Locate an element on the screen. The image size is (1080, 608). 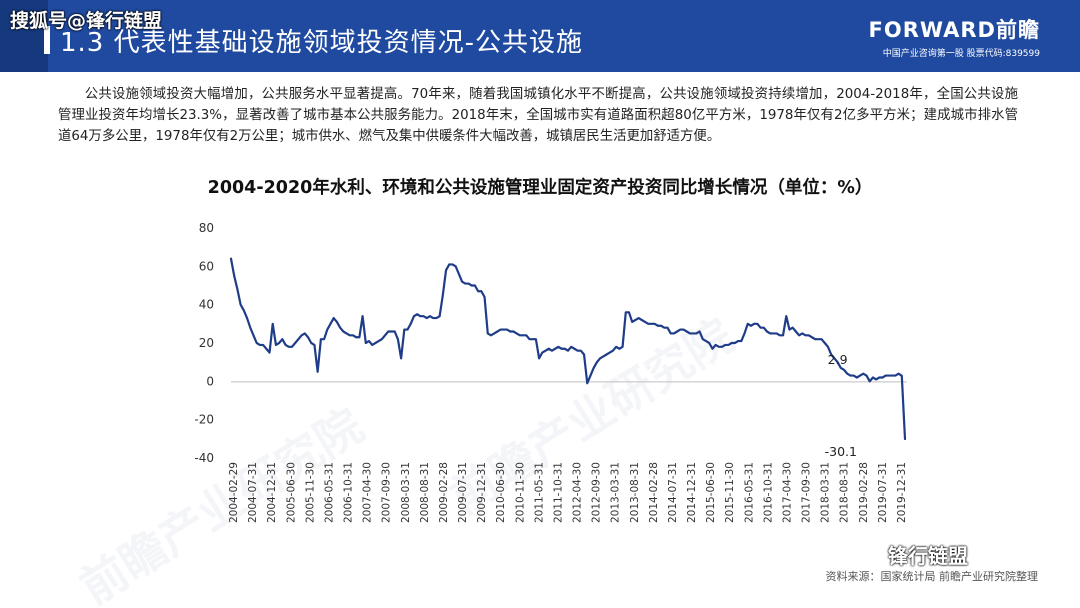
x-tick-label: 2018-03-31 is located at coordinates (826, 492).